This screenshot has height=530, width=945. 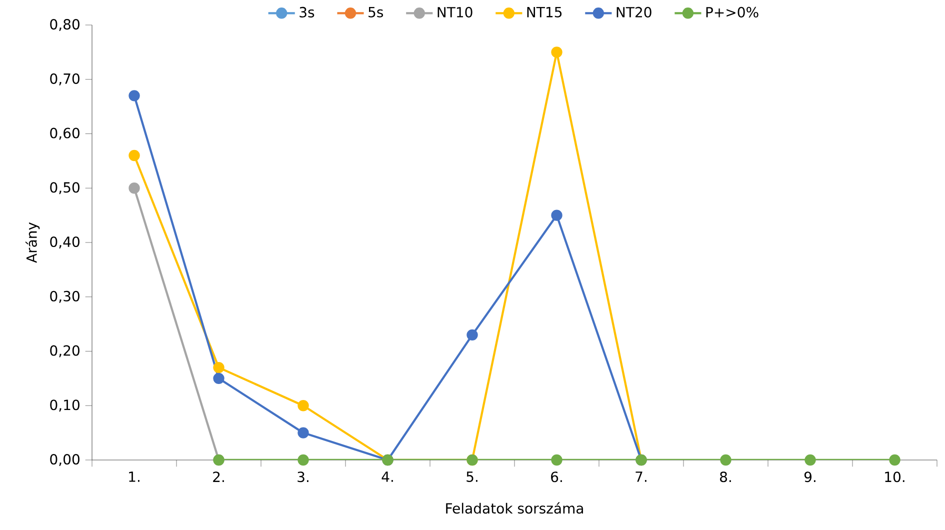 What do you see at coordinates (387, 477) in the screenshot?
I see `x-tick-label: 4.` at bounding box center [387, 477].